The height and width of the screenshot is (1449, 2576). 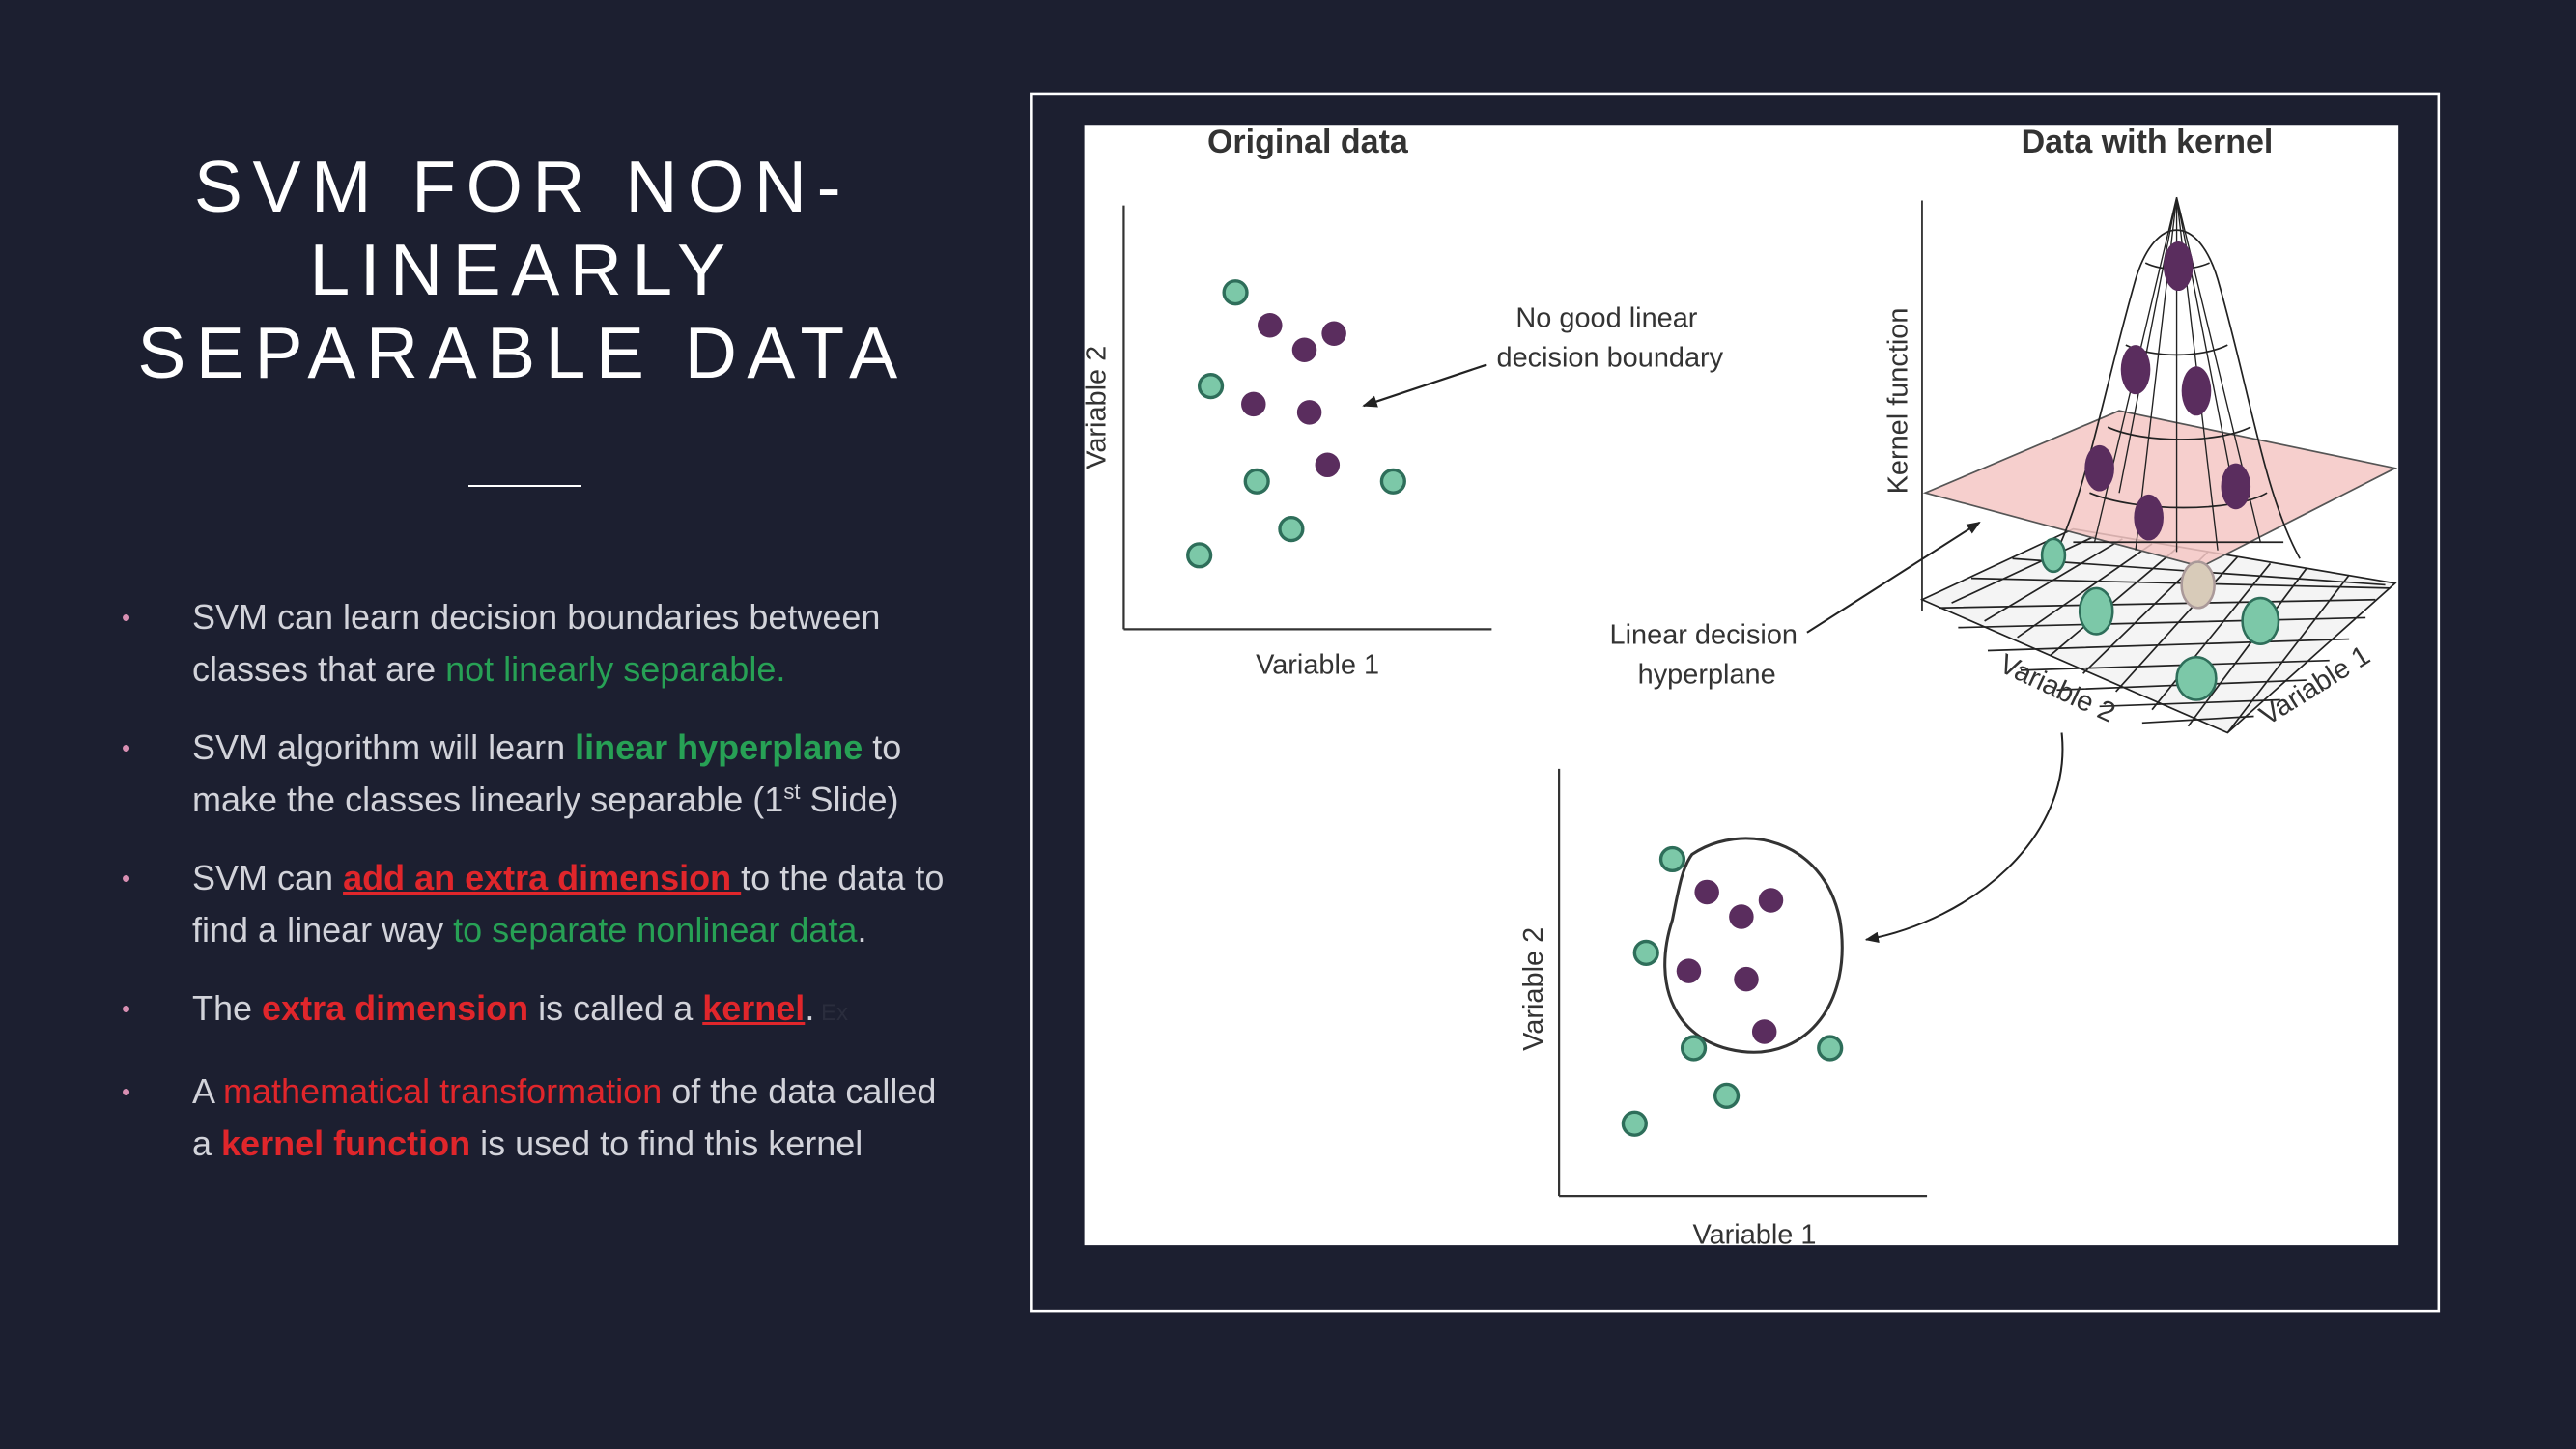 I want to click on bullet-text: add an extra dimension, so click(x=542, y=877).